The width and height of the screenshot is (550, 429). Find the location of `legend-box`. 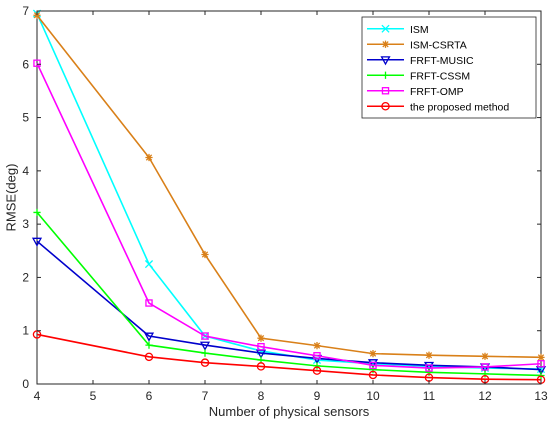

legend-box is located at coordinates (449, 67).